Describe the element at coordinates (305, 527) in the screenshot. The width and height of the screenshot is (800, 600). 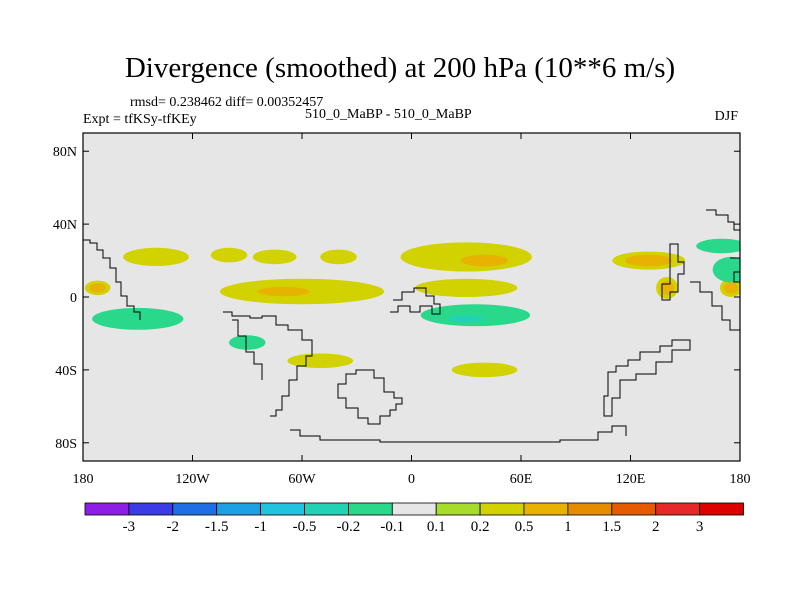
I see `legend-label: -0.5` at that location.